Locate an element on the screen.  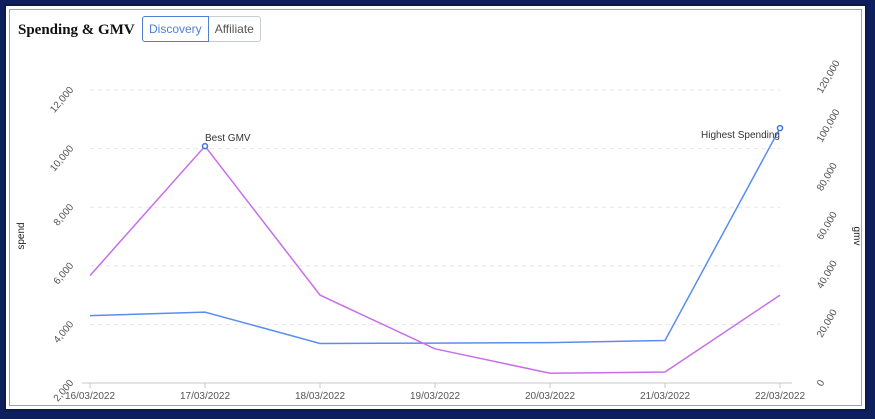
y-tick-label: 4,000 is located at coordinates (64, 332).